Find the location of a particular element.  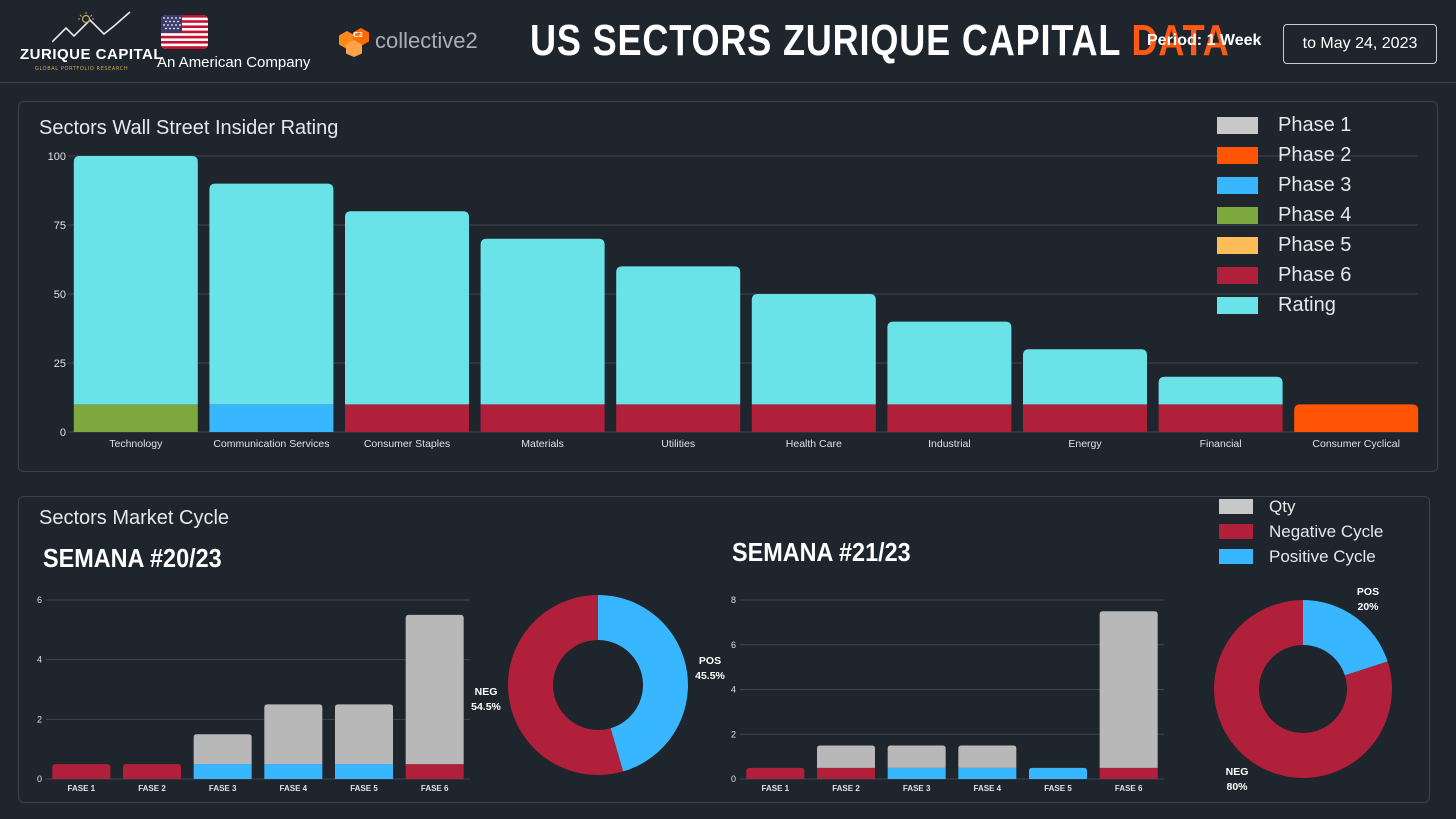

week1-x-tick-label: FASE 4 is located at coordinates (294, 788).